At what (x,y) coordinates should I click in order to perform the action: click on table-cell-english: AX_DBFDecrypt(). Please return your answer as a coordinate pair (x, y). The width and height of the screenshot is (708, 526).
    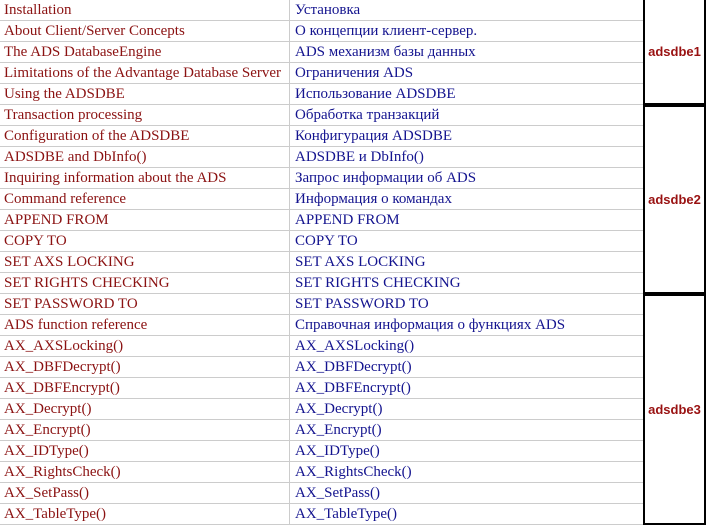
    Looking at the image, I should click on (145, 367).